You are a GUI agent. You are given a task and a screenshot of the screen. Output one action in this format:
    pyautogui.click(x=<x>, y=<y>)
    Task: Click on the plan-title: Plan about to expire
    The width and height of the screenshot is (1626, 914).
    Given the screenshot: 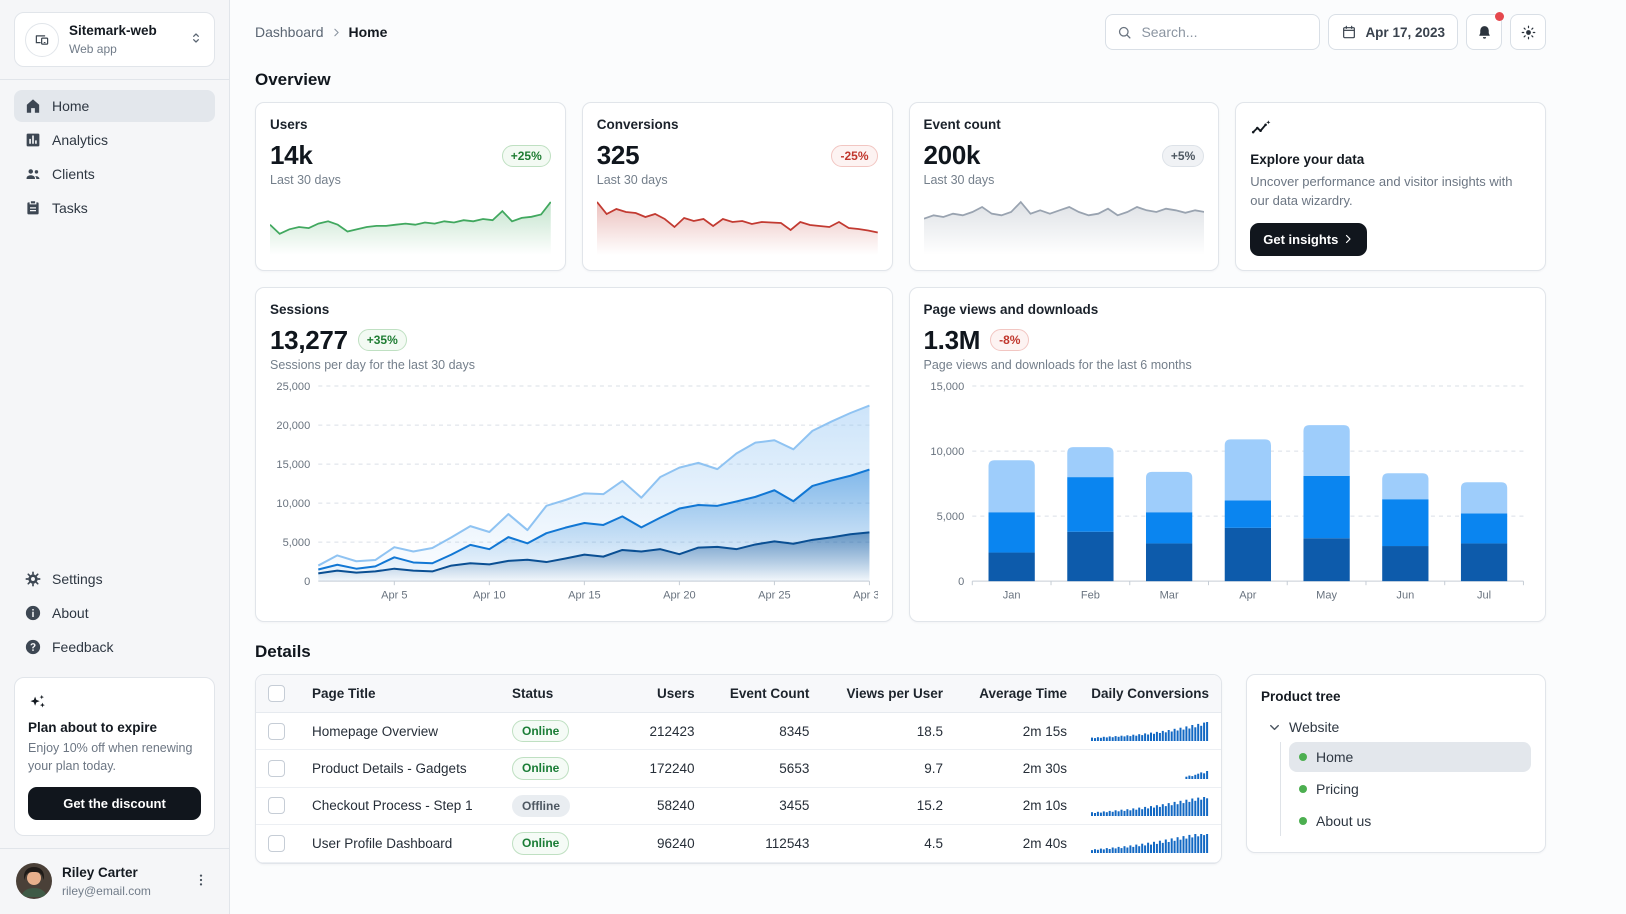 What is the action you would take?
    pyautogui.click(x=93, y=727)
    